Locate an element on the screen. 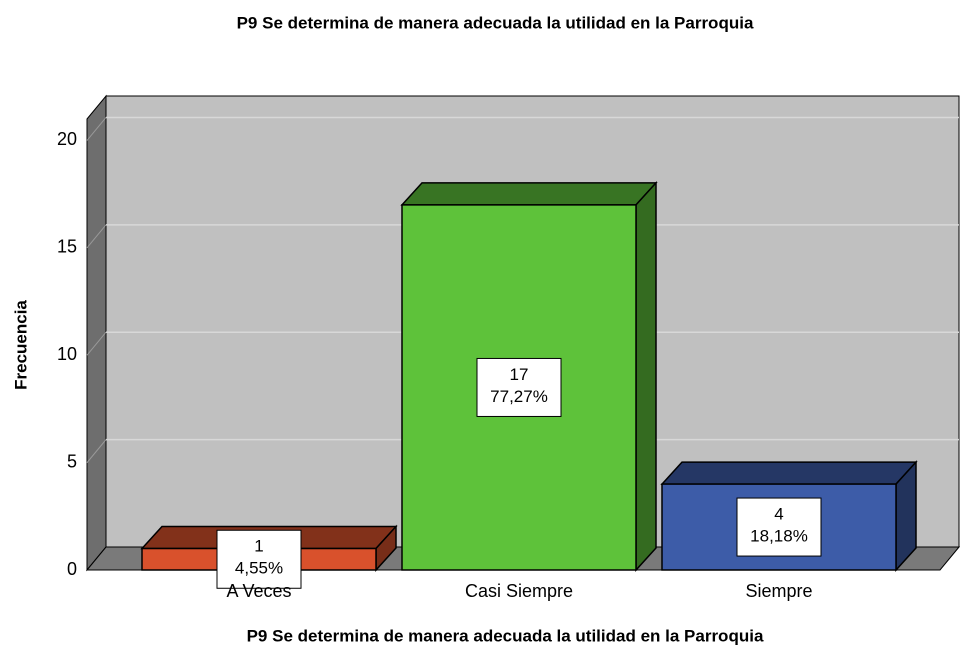  side-wall is located at coordinates (96, 333).